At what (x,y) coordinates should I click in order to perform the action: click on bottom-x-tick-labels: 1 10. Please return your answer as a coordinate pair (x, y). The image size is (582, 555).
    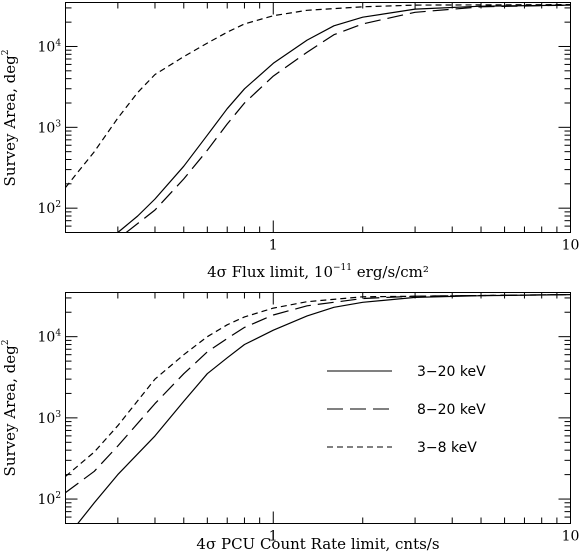
    Looking at the image, I should click on (424, 537).